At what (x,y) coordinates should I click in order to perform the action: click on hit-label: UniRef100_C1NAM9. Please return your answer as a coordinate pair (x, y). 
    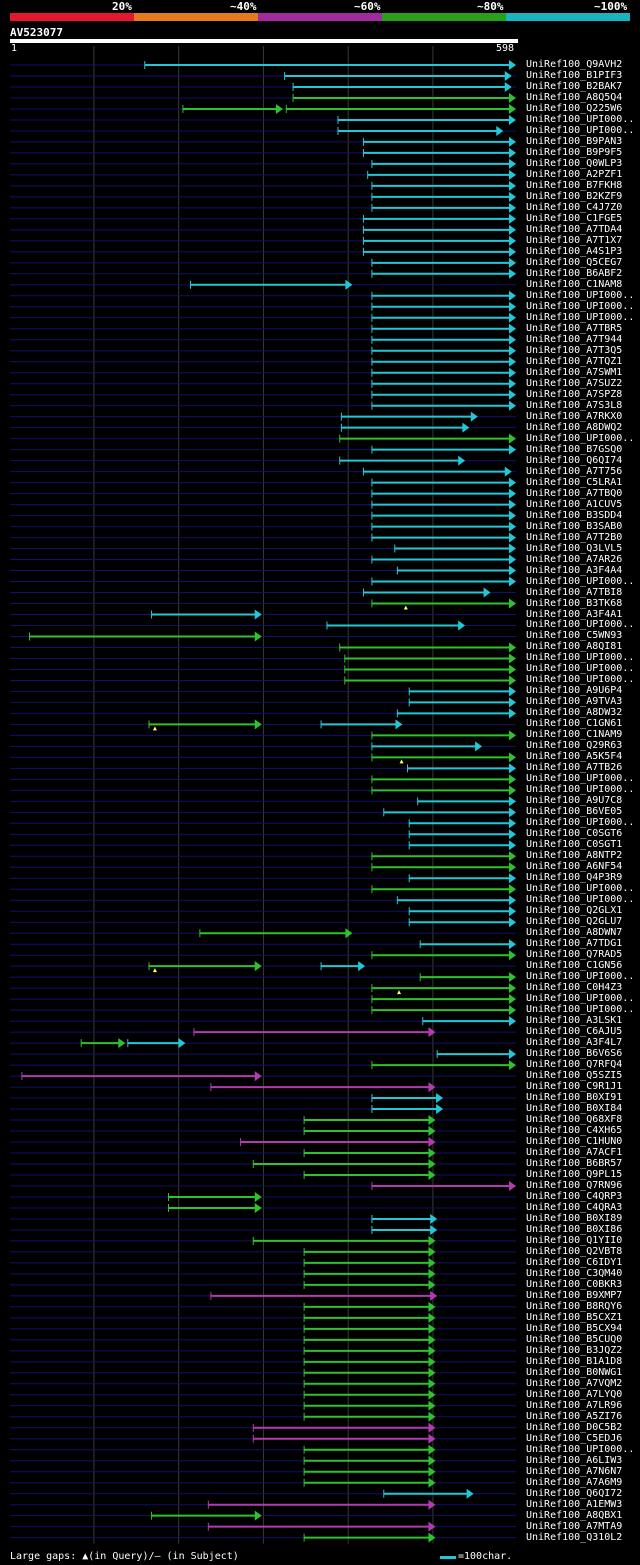
    Looking at the image, I should click on (574, 735).